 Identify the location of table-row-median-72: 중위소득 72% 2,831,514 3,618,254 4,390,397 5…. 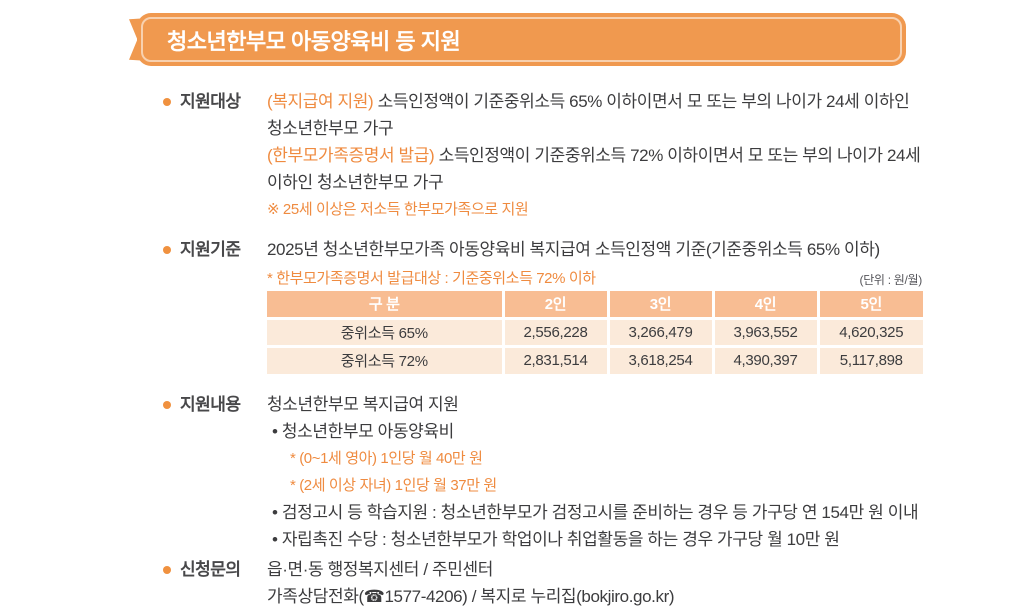
(595, 359).